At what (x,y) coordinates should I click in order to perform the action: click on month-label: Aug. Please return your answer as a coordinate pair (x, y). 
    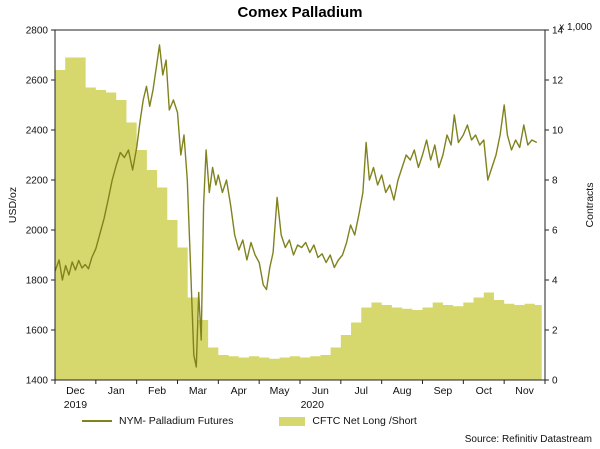
    Looking at the image, I should click on (402, 391).